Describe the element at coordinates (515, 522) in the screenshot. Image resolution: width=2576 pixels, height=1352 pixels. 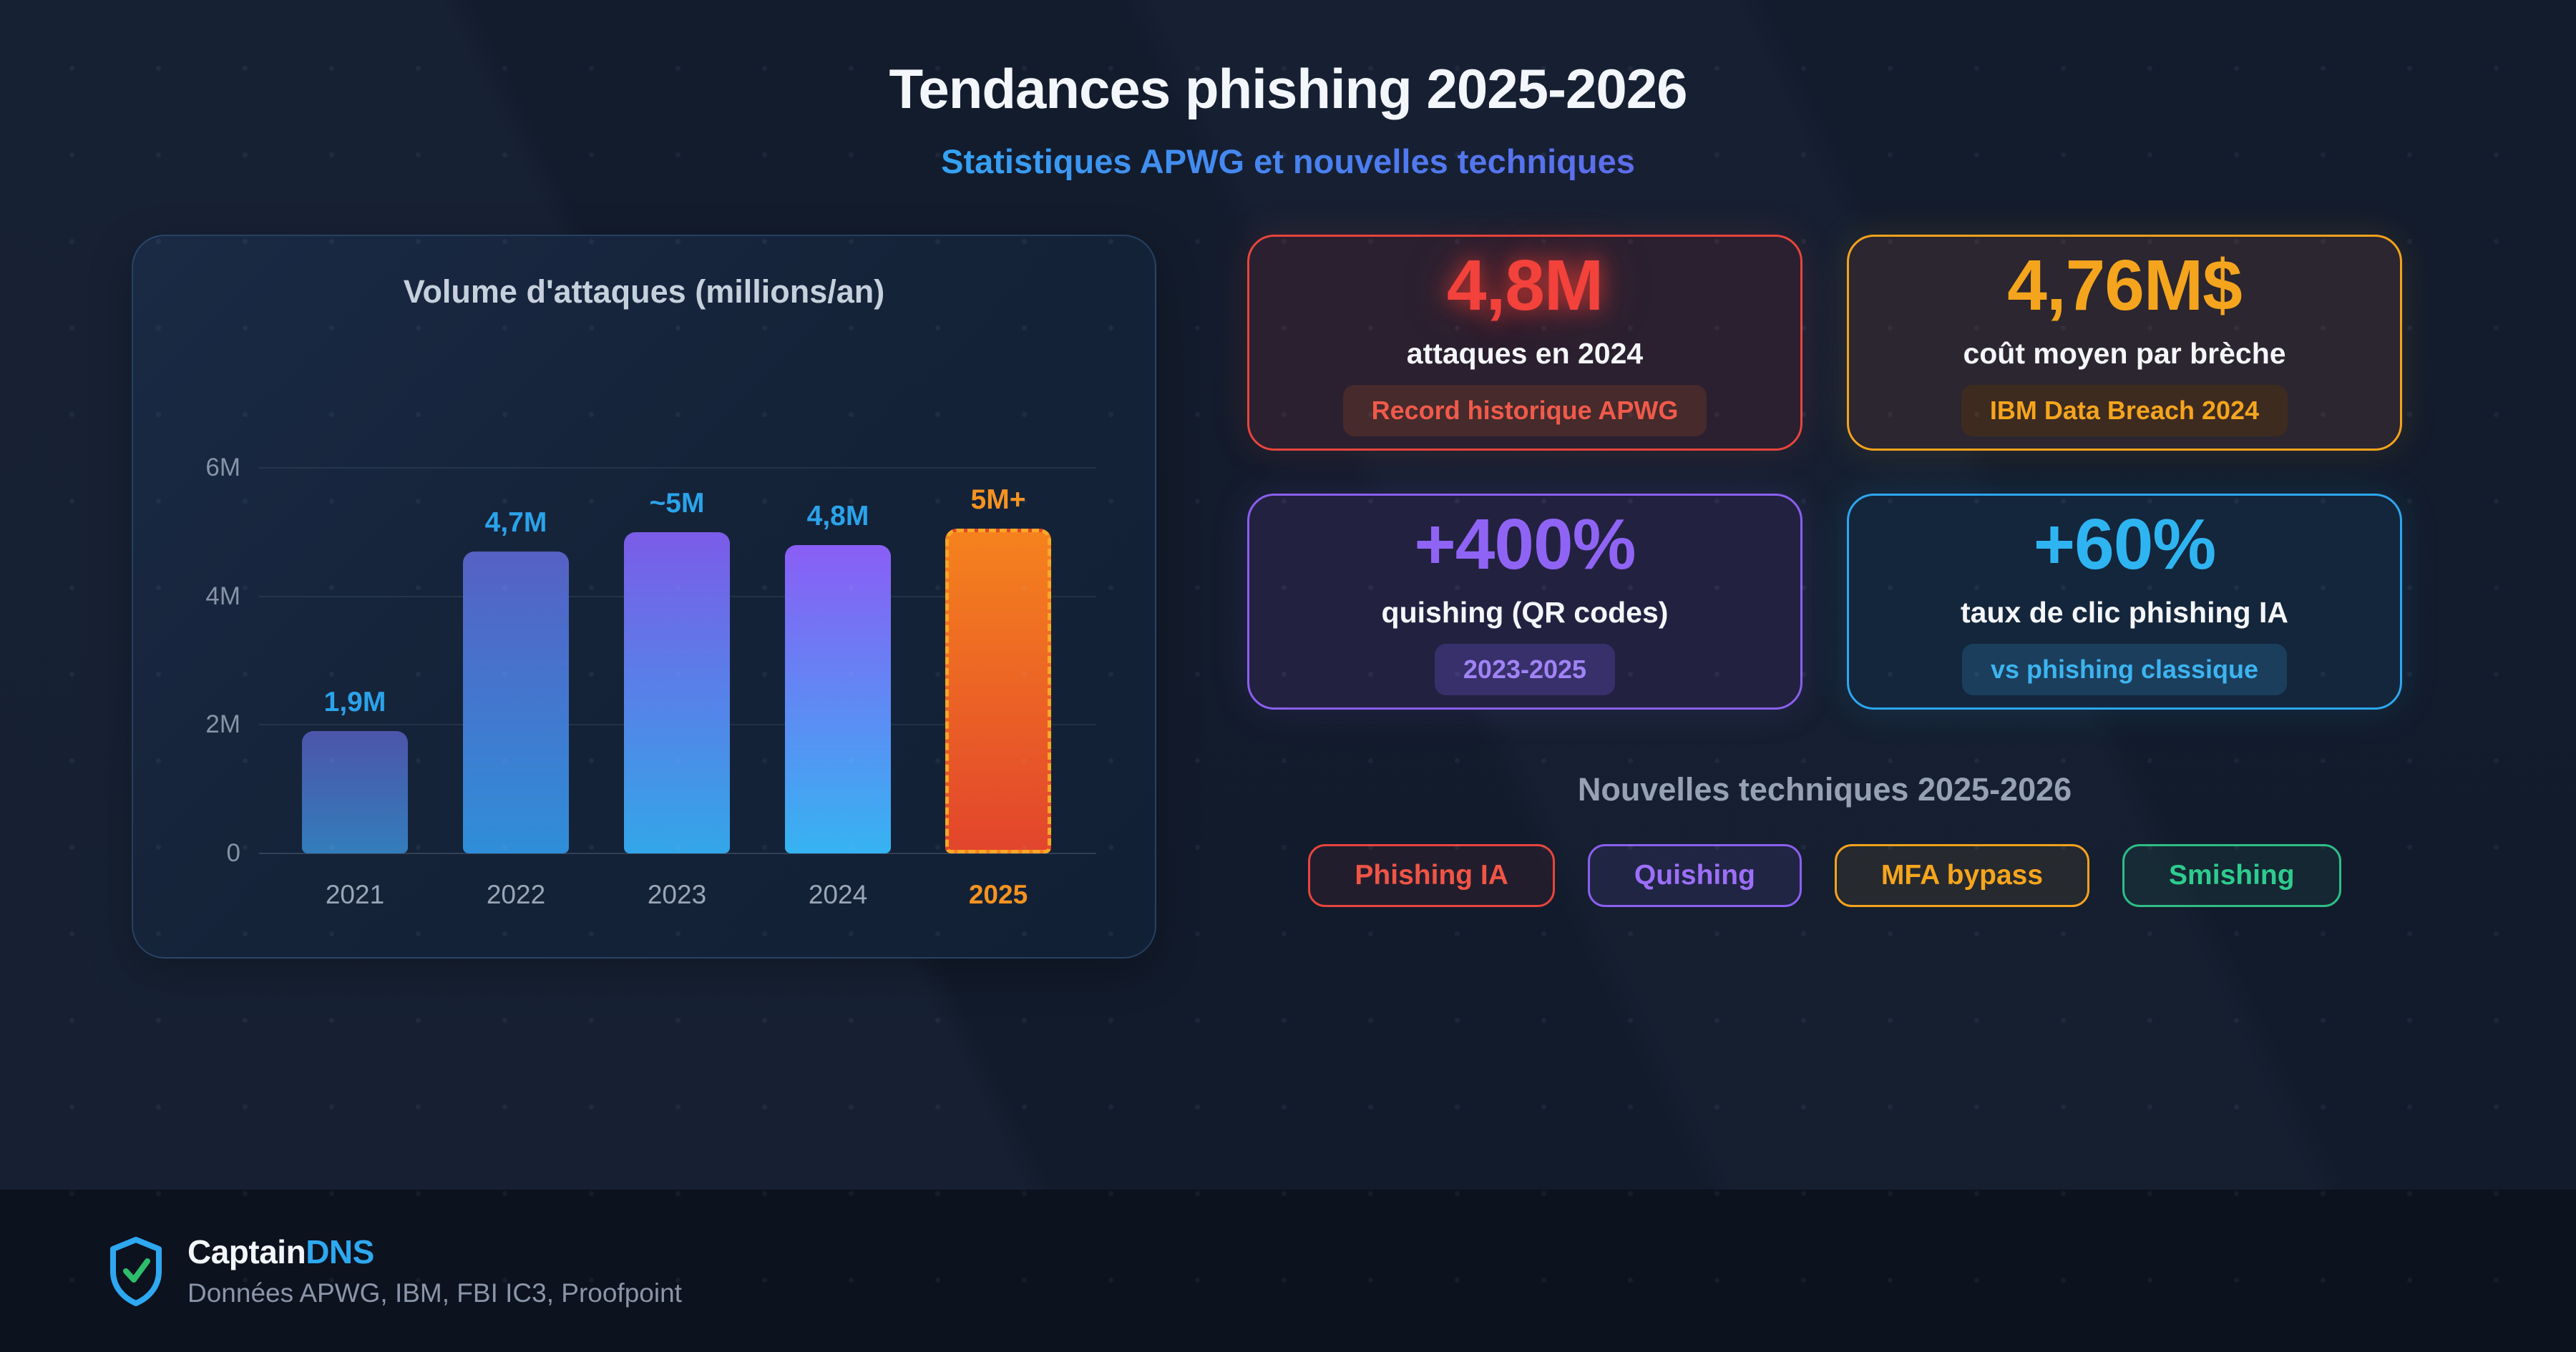
I see `bar-value-label-2022: 4,7M` at that location.